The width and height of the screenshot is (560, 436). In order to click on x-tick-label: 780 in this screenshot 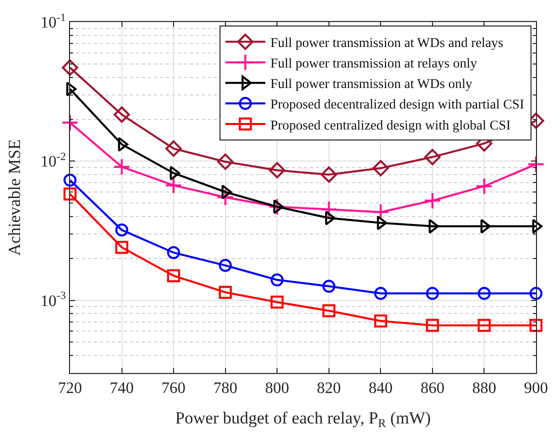, I will do `click(225, 389)`.